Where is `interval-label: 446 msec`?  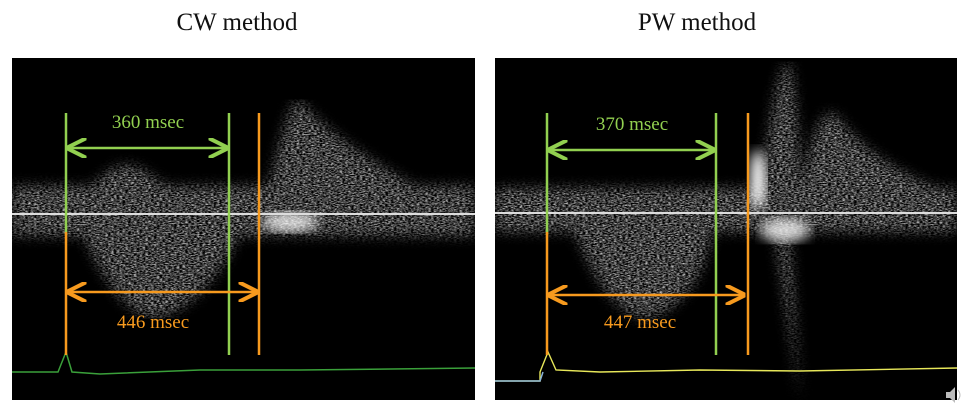 interval-label: 446 msec is located at coordinates (153, 322).